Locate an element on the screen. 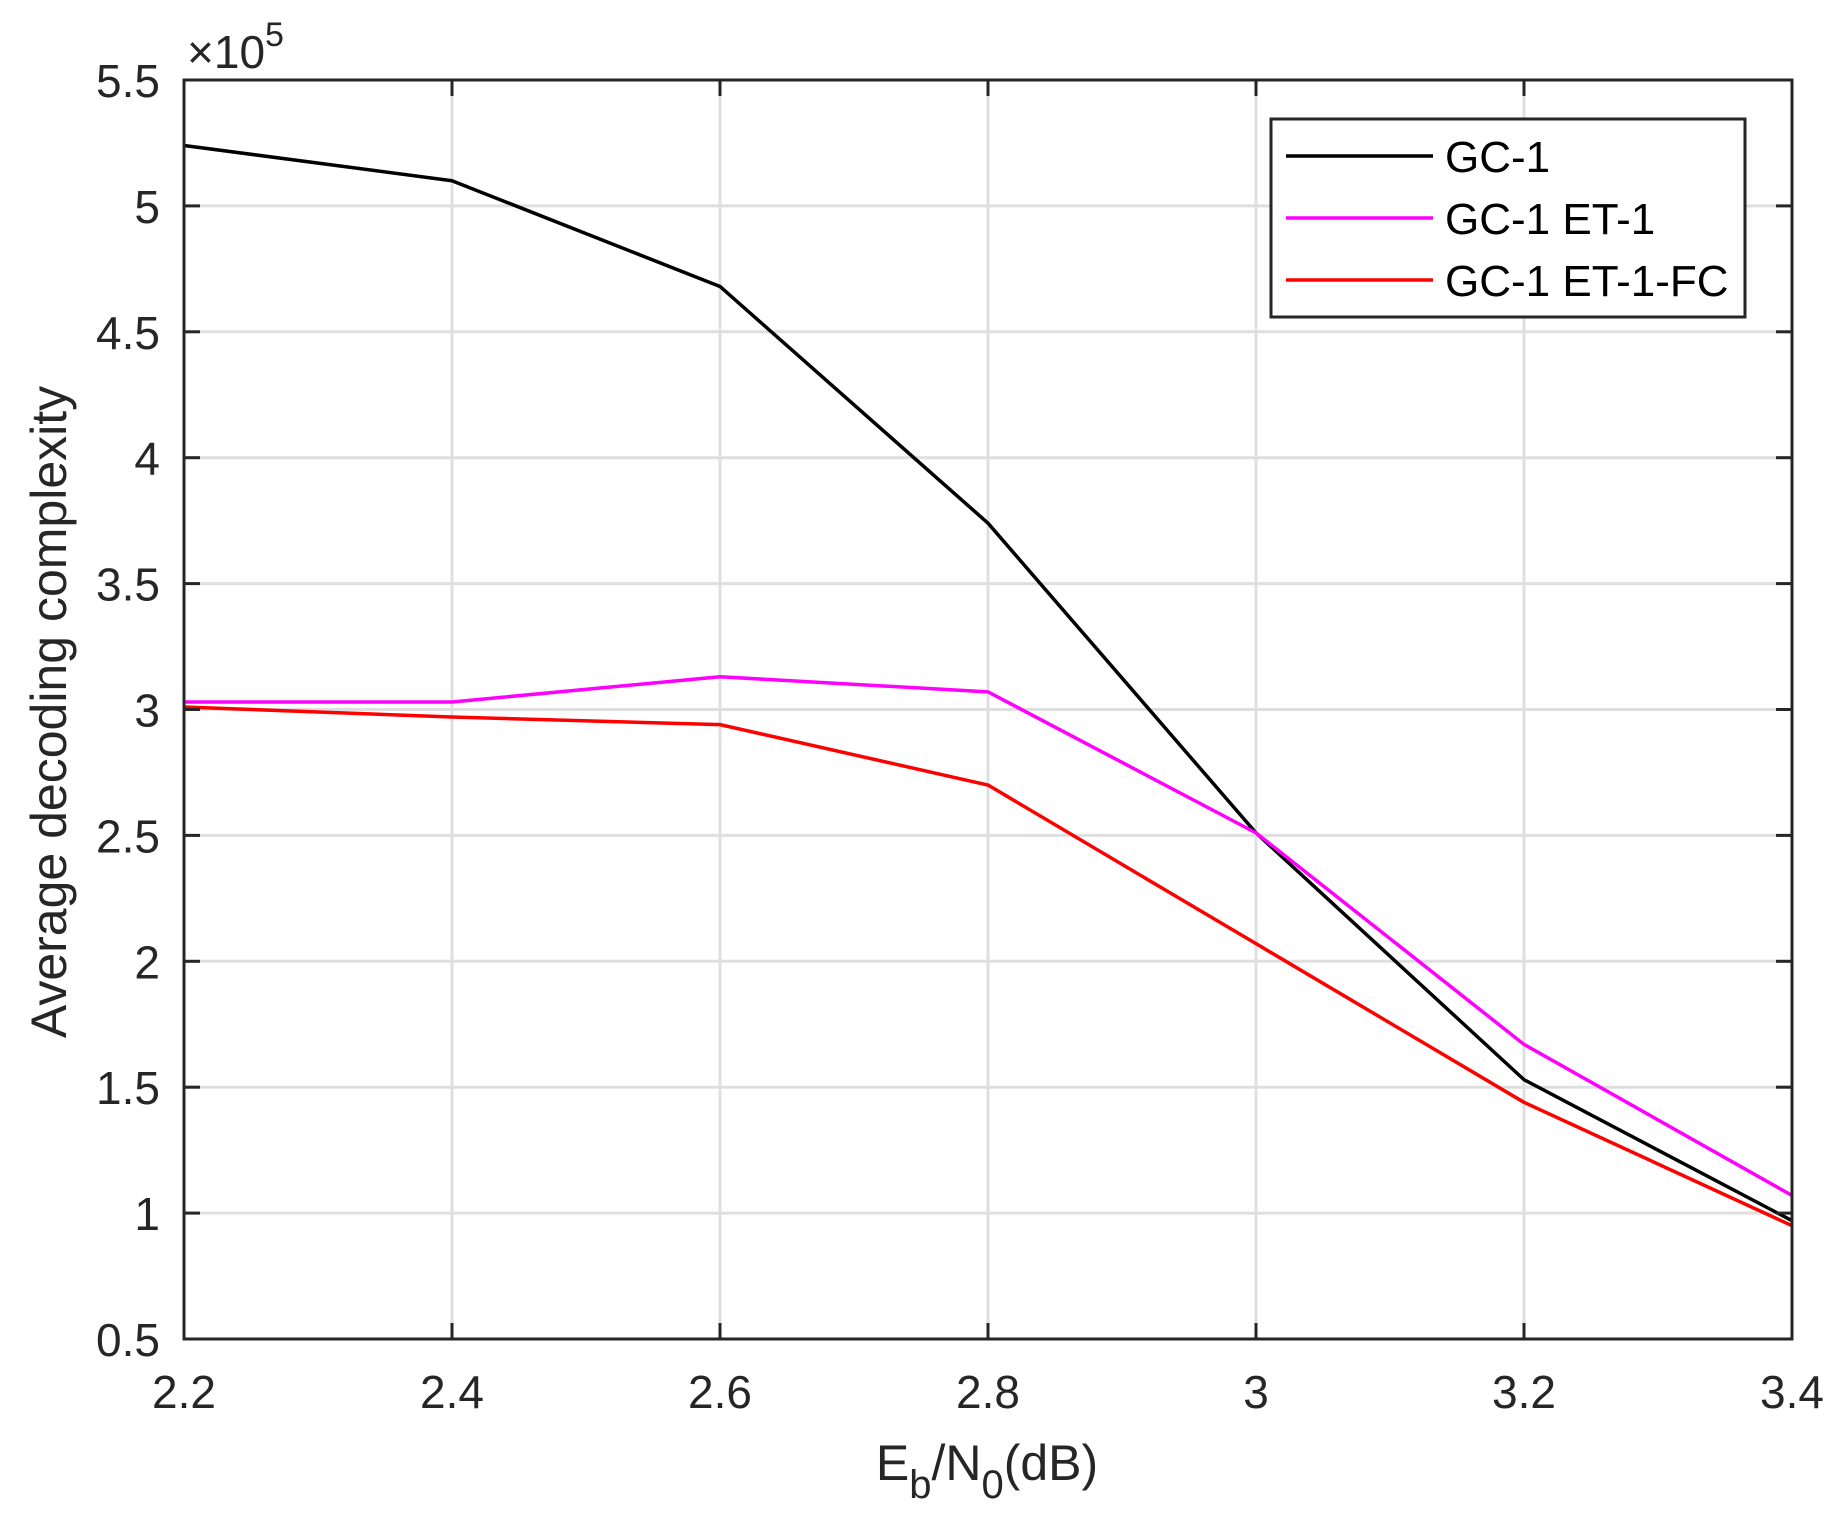 The height and width of the screenshot is (1539, 1837). legend: GC-1 GC-1 ET-1 GC-1 ET-1-FC is located at coordinates (1508, 218).